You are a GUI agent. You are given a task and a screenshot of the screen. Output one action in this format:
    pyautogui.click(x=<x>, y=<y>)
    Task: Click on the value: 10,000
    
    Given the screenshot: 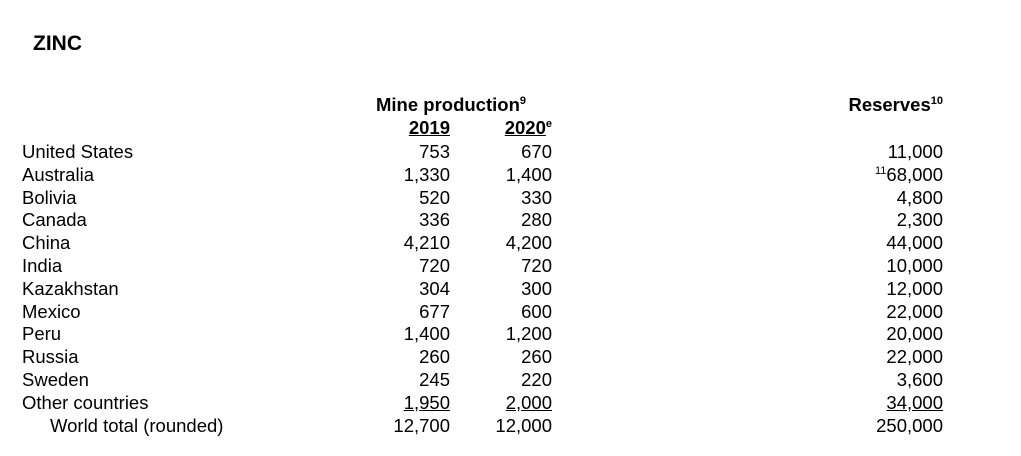 What is the action you would take?
    pyautogui.click(x=914, y=265)
    